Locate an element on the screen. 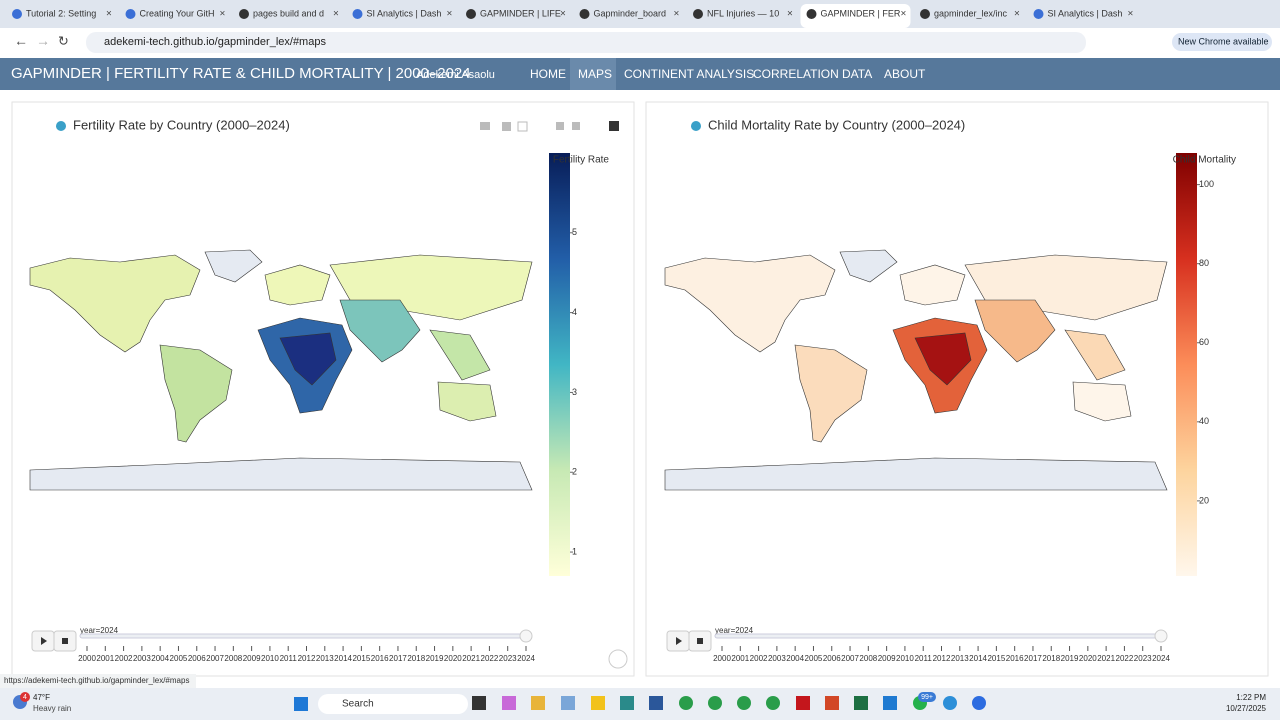 Image resolution: width=1280 pixels, height=725 pixels. nav-link: HOME is located at coordinates (548, 74).